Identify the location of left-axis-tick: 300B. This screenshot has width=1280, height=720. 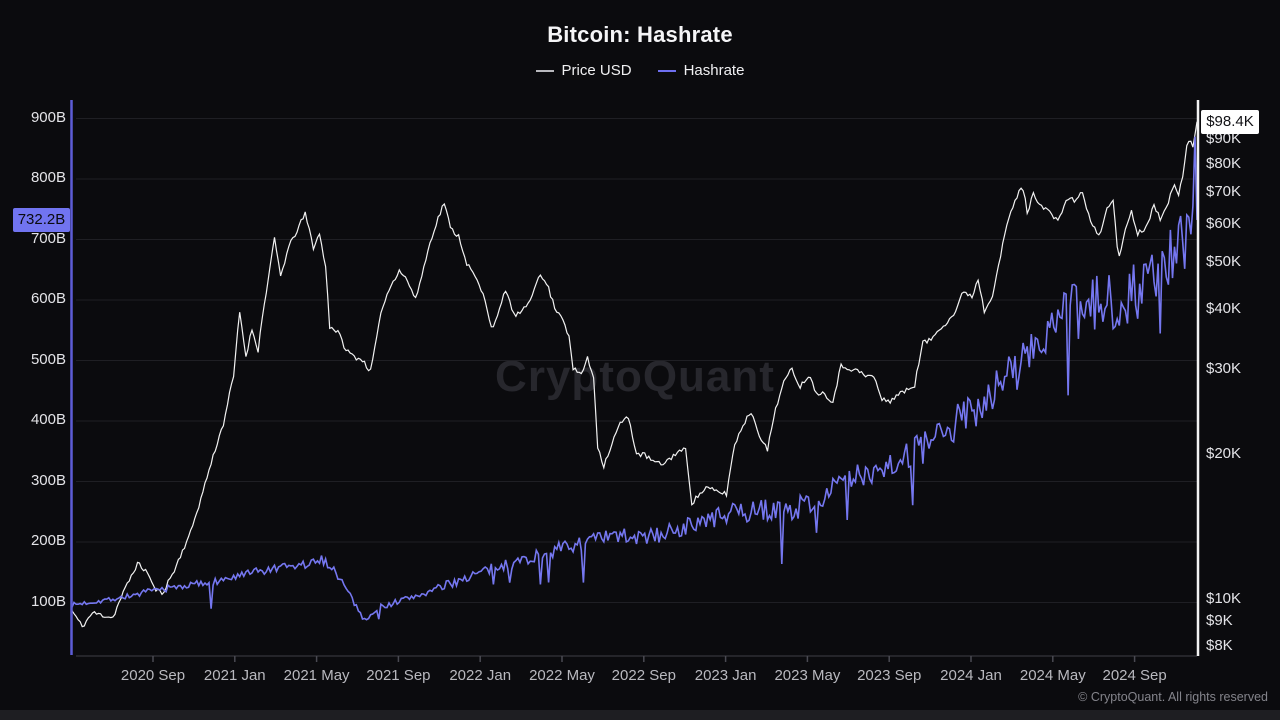
(48, 480).